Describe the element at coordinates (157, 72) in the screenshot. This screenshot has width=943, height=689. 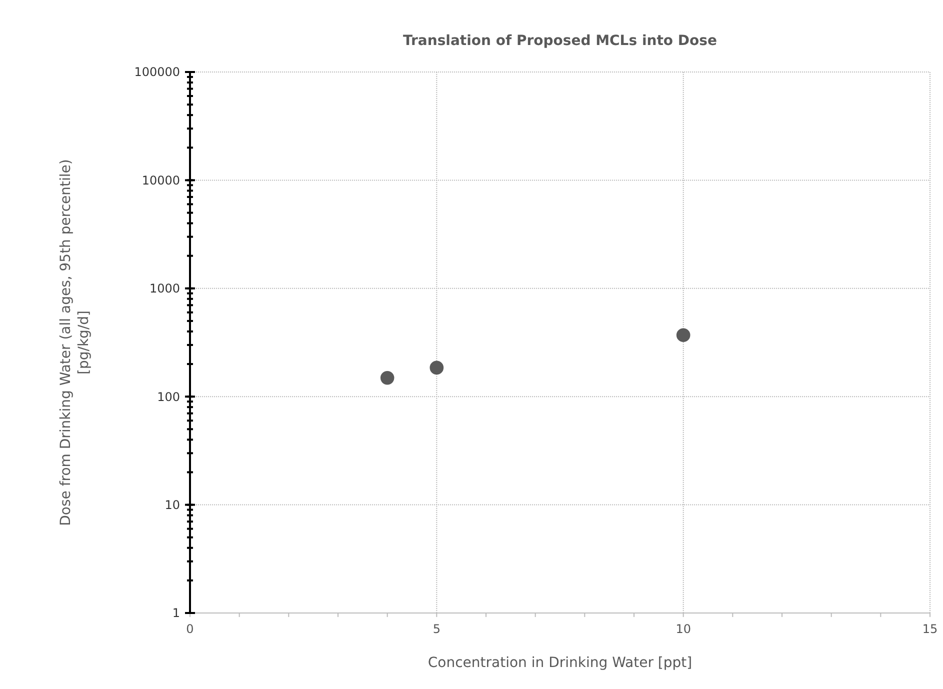
I see `y-tick-label: 100000` at that location.